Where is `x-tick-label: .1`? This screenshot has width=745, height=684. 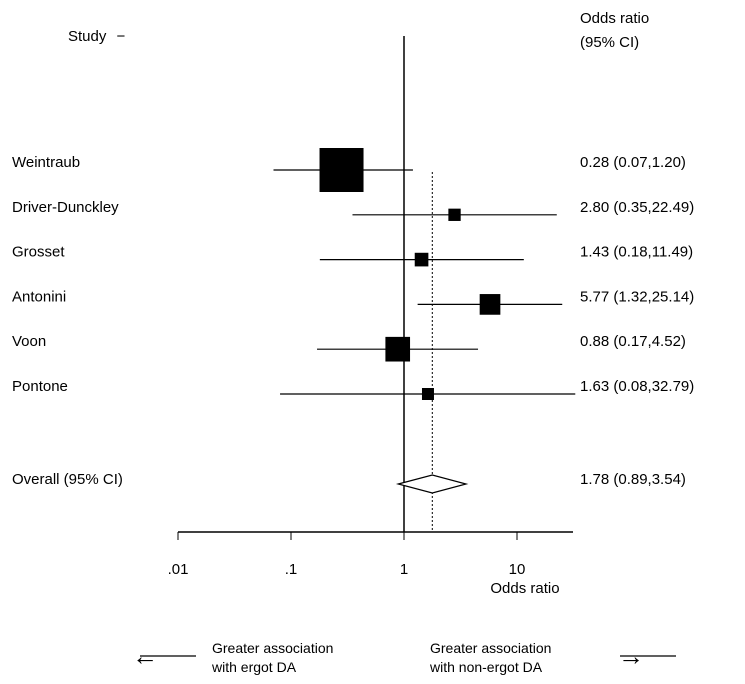
x-tick-label: .1 is located at coordinates (291, 569).